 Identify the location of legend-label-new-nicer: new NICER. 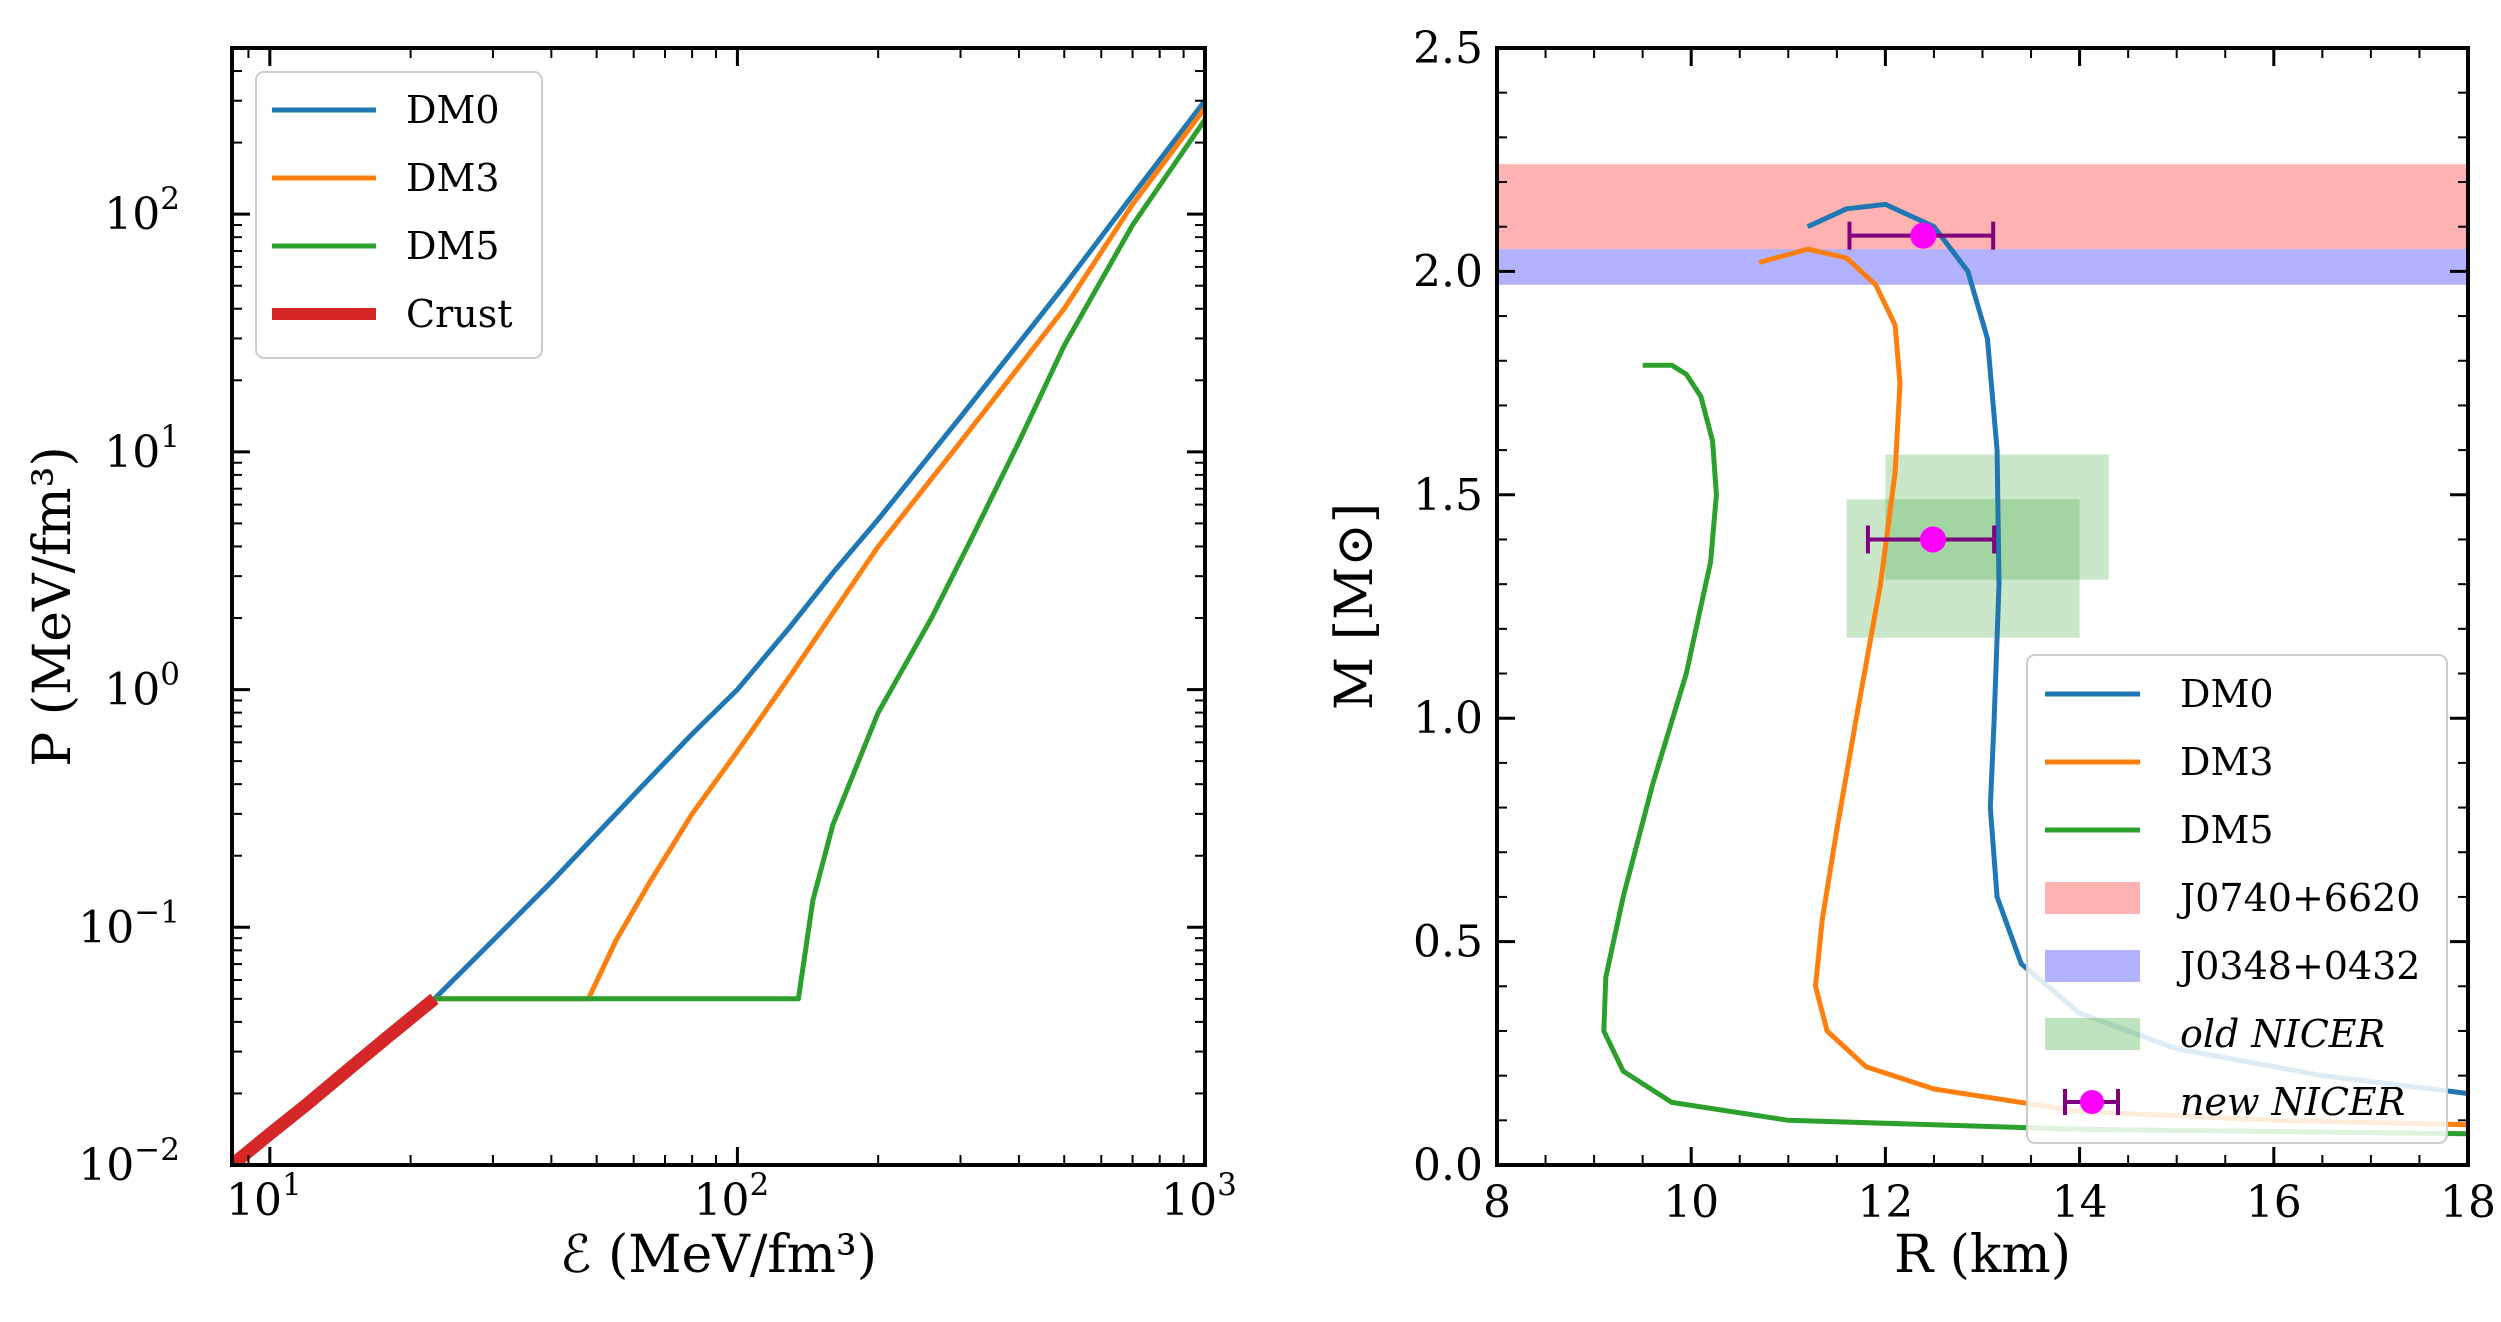
(2292, 1102).